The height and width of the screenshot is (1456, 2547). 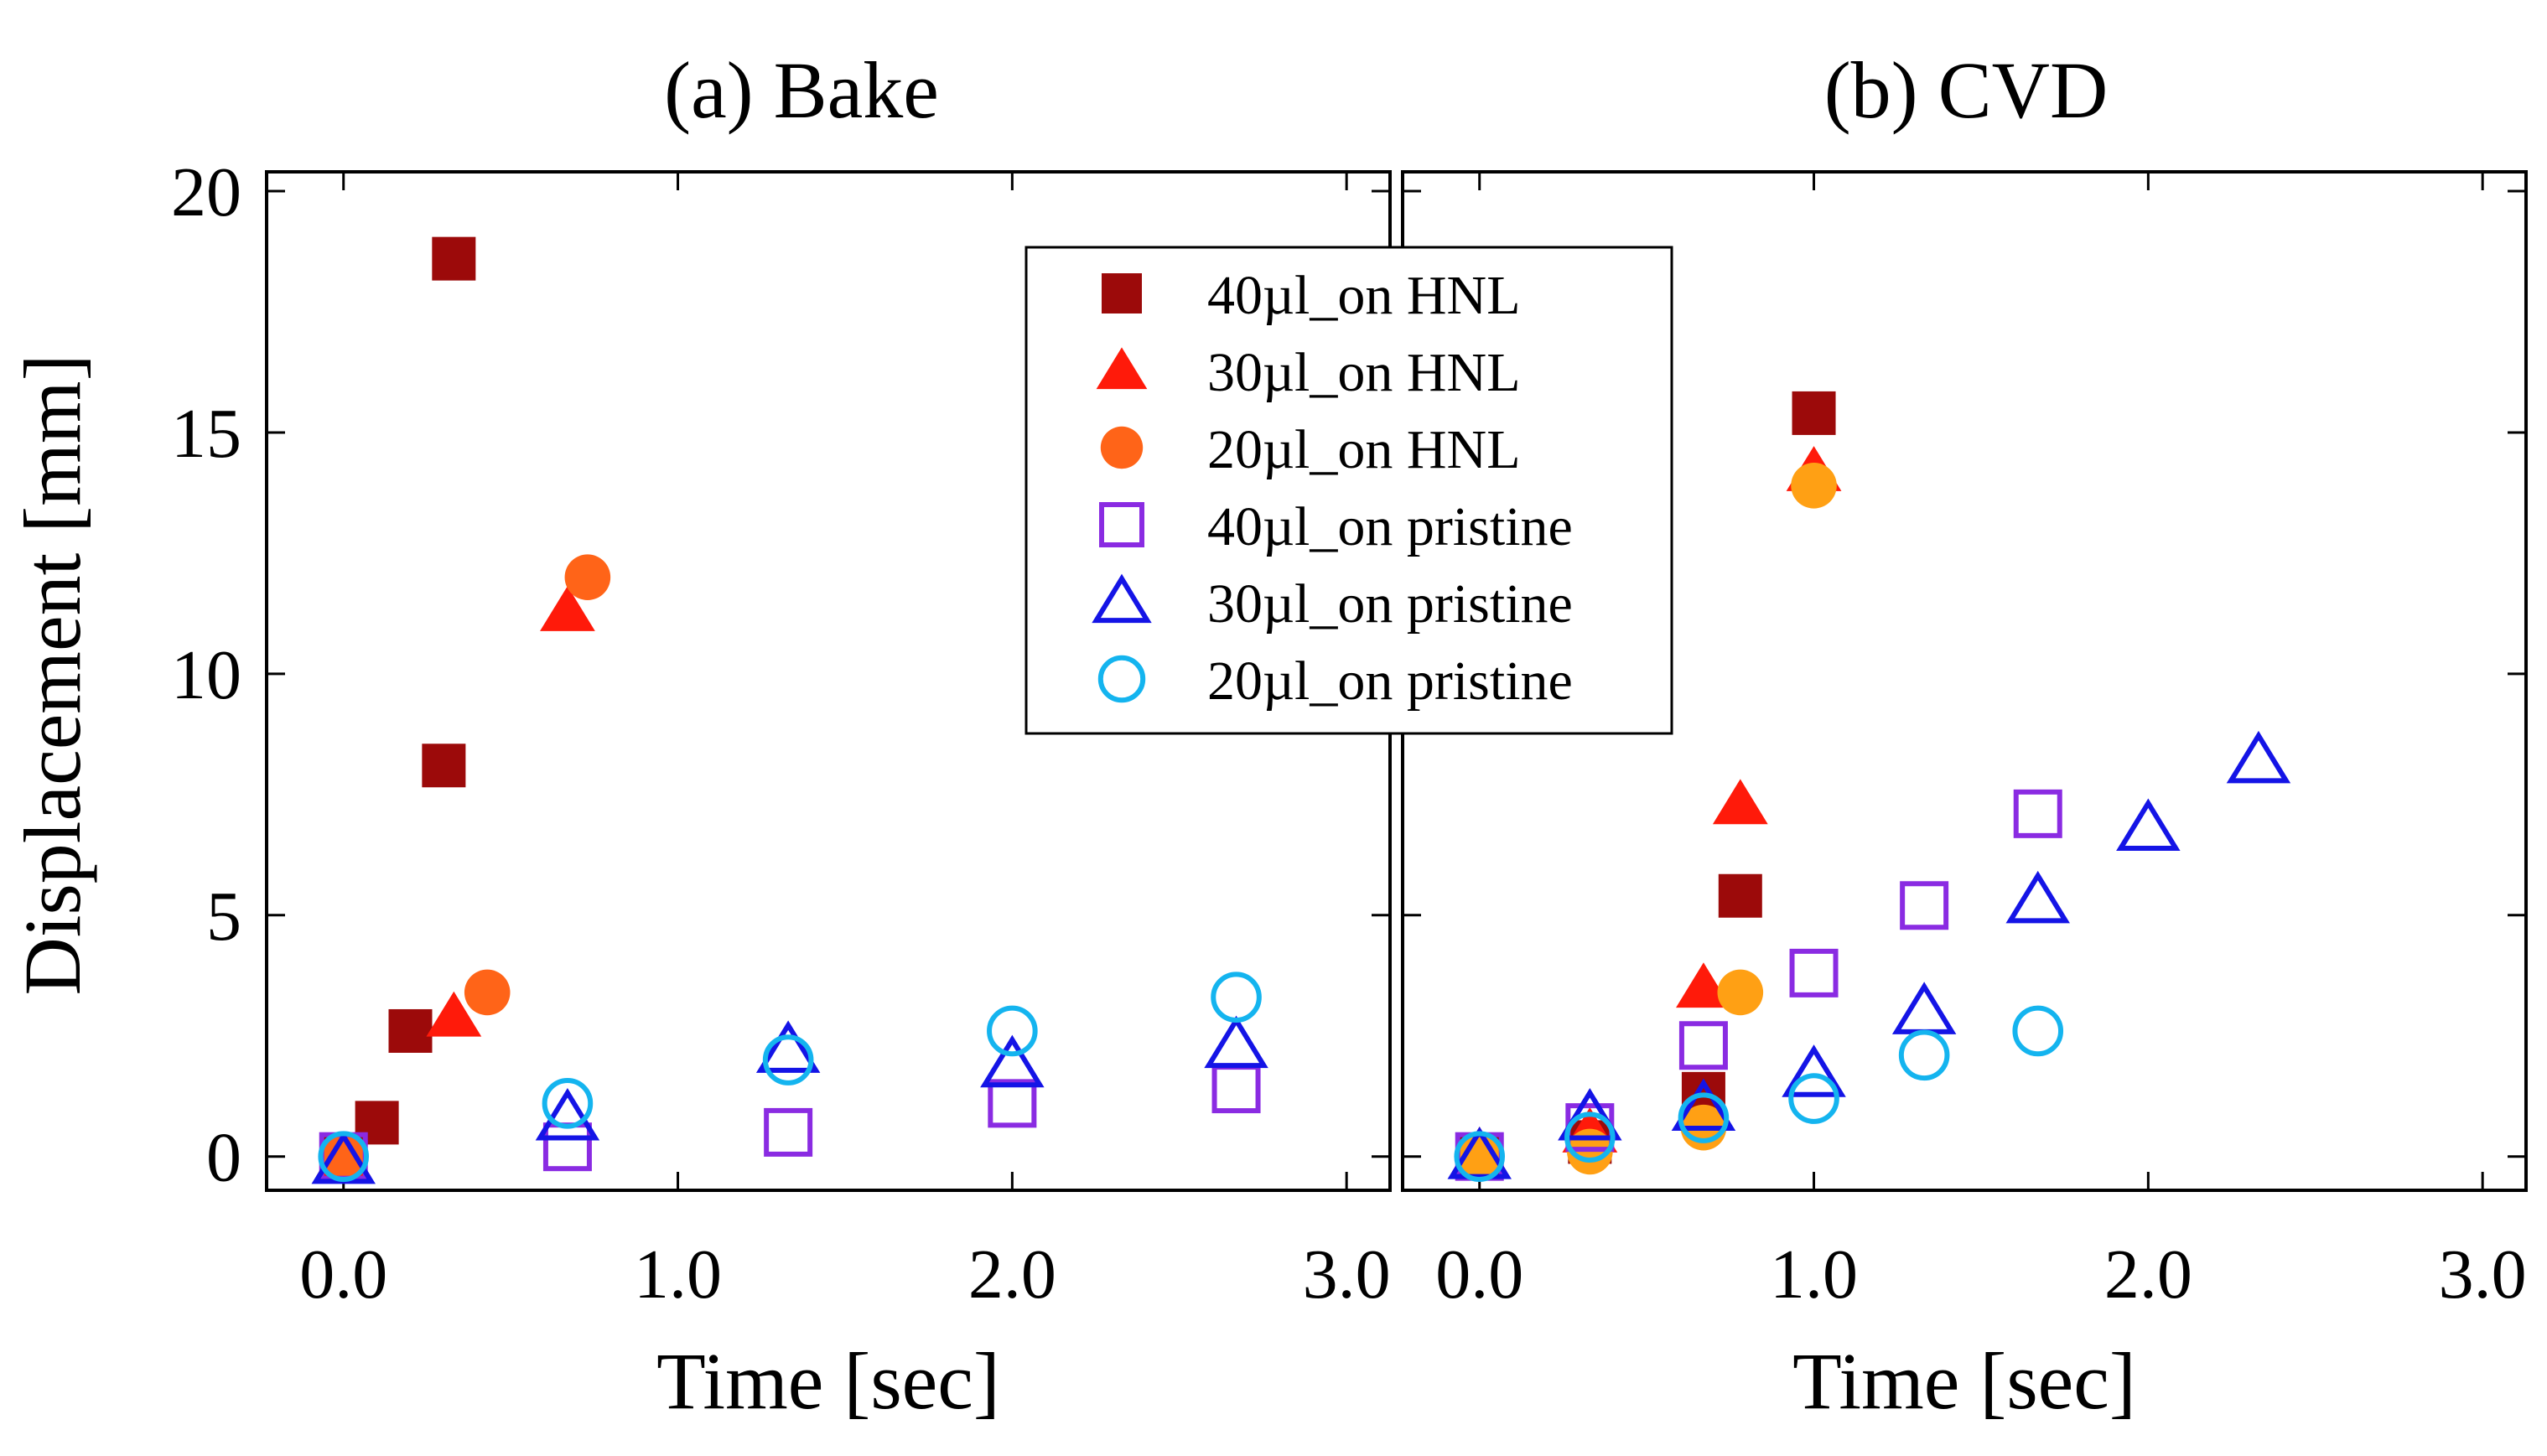 I want to click on legend-label: 40µl_on HNL, so click(x=1364, y=296).